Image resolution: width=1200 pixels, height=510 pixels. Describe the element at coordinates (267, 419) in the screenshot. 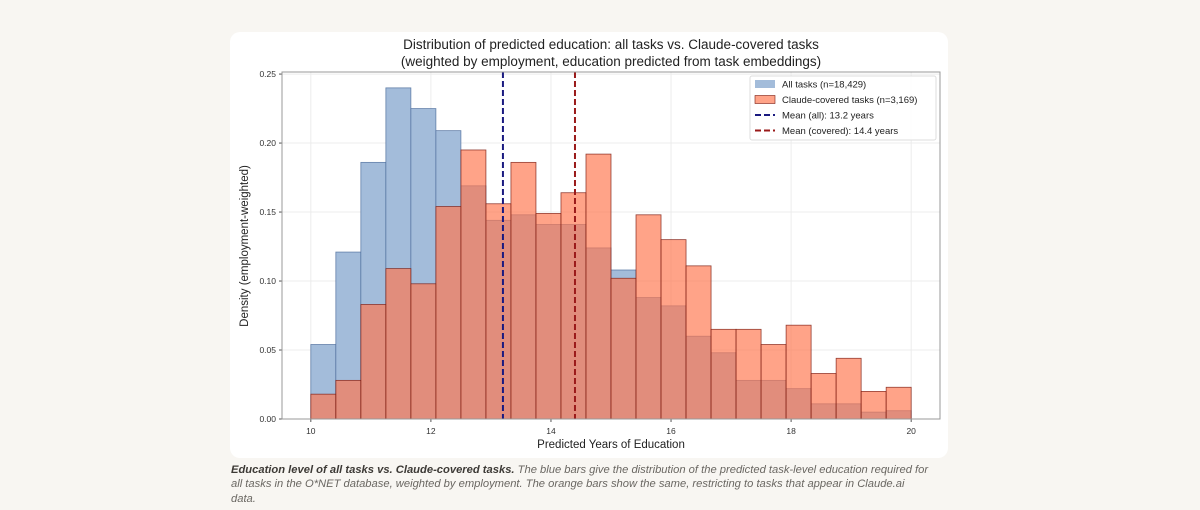

I see `y-tick-label: 0.00` at that location.